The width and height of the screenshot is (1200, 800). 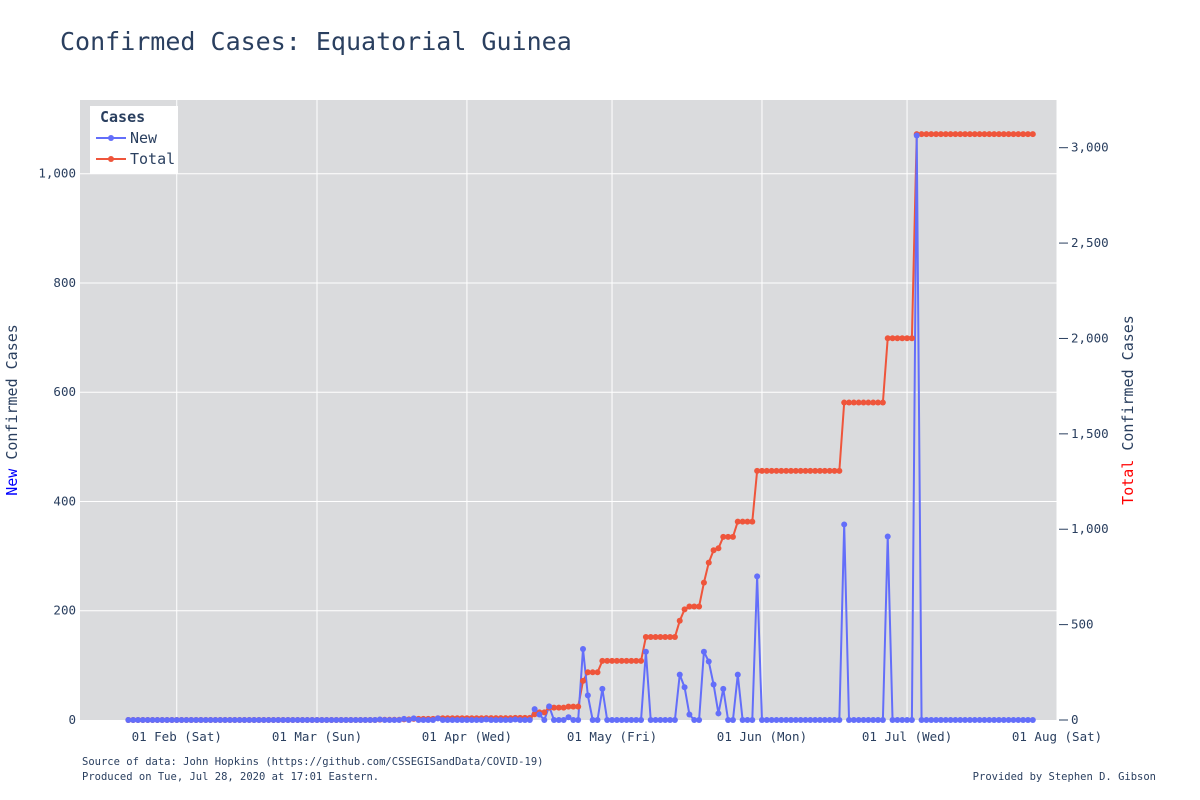 I want to click on y-tick-label: 600, so click(x=64, y=391).